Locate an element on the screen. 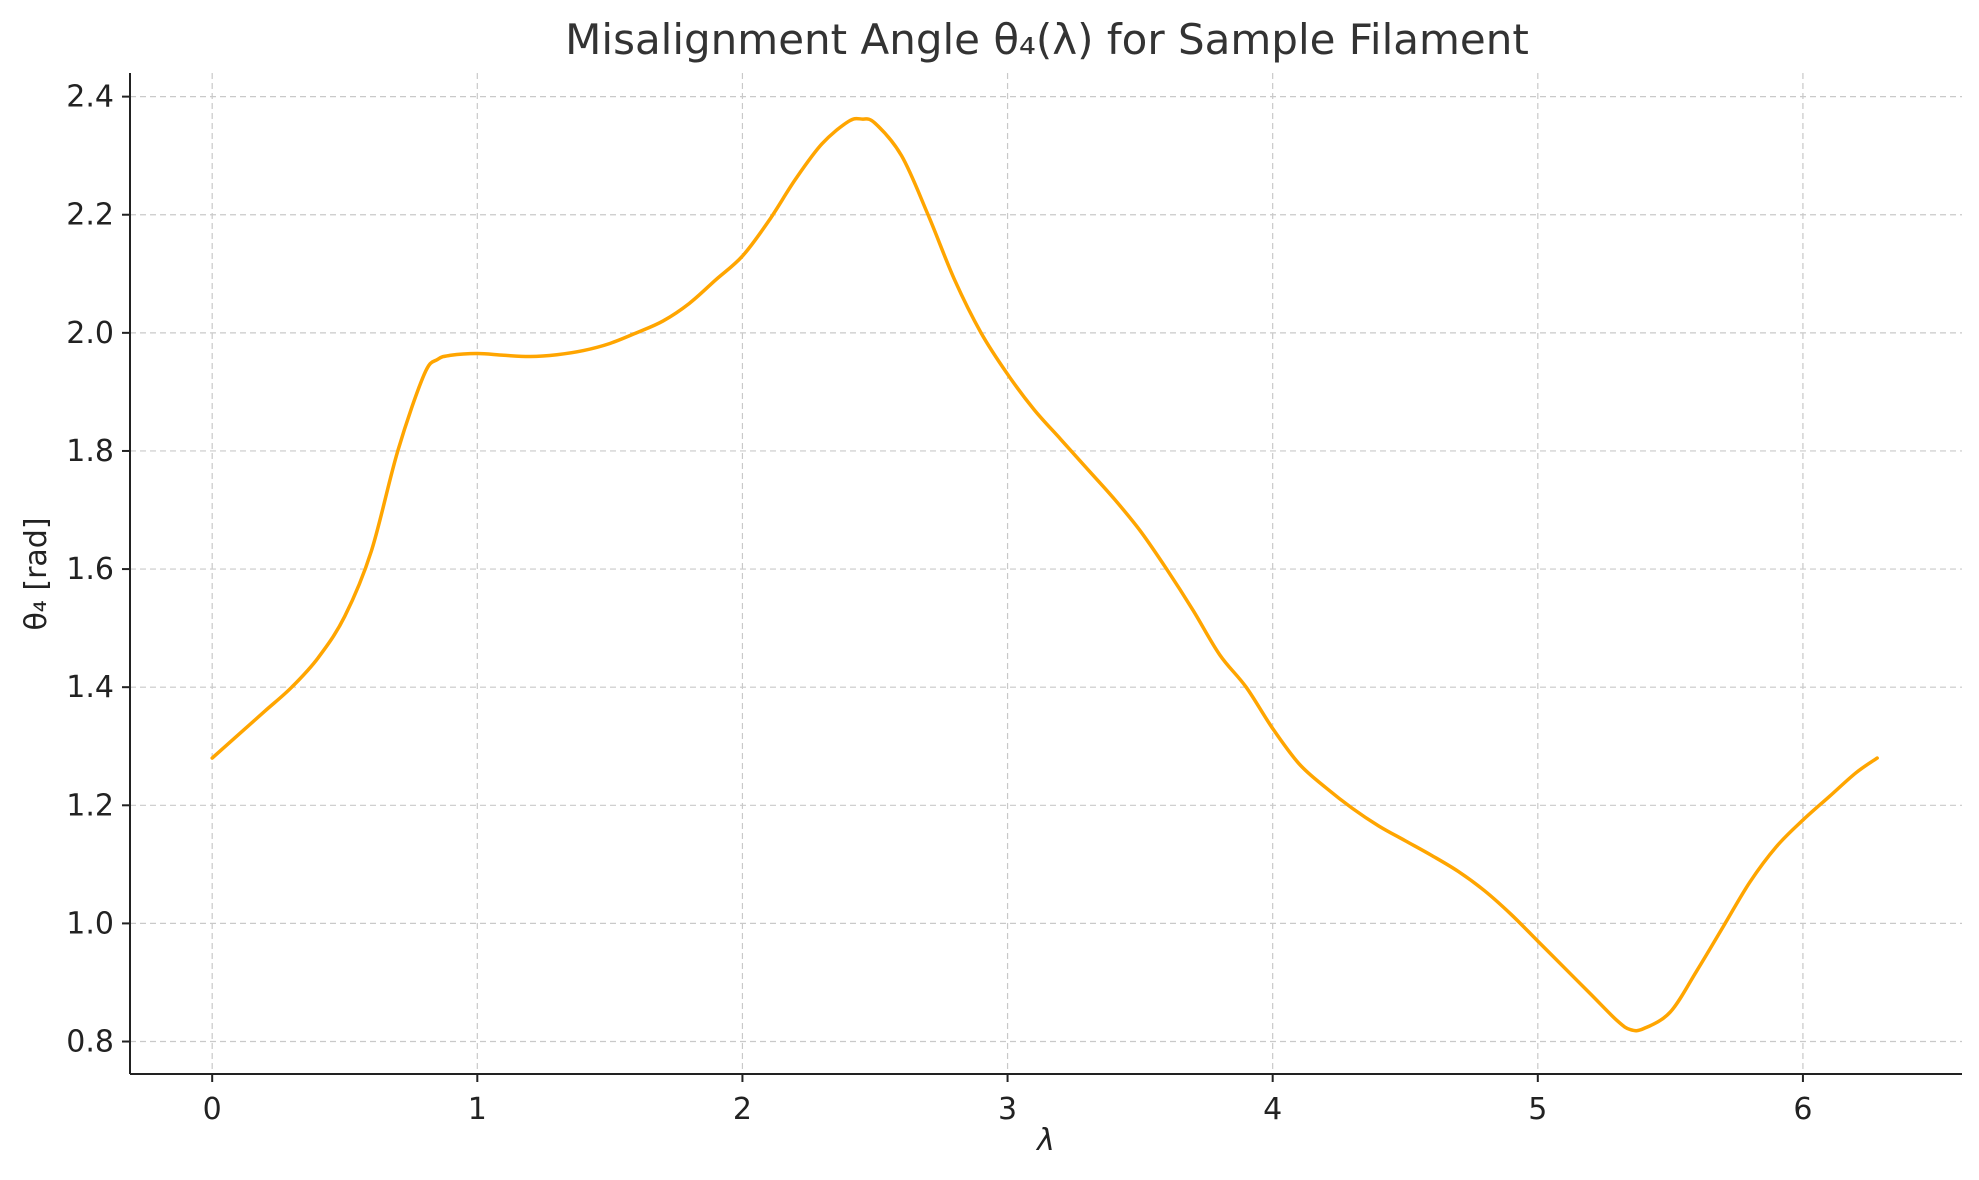 Image resolution: width=1979 pixels, height=1180 pixels. y-tick-label: 2.4 is located at coordinates (90, 97).